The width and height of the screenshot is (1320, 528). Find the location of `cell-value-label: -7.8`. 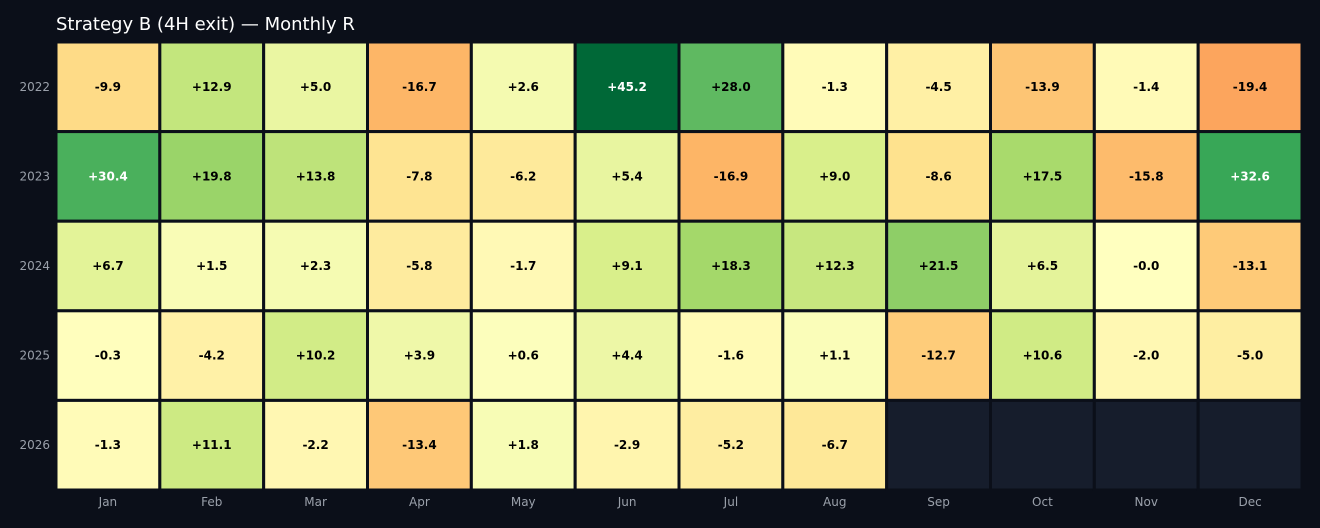

cell-value-label: -7.8 is located at coordinates (419, 176).